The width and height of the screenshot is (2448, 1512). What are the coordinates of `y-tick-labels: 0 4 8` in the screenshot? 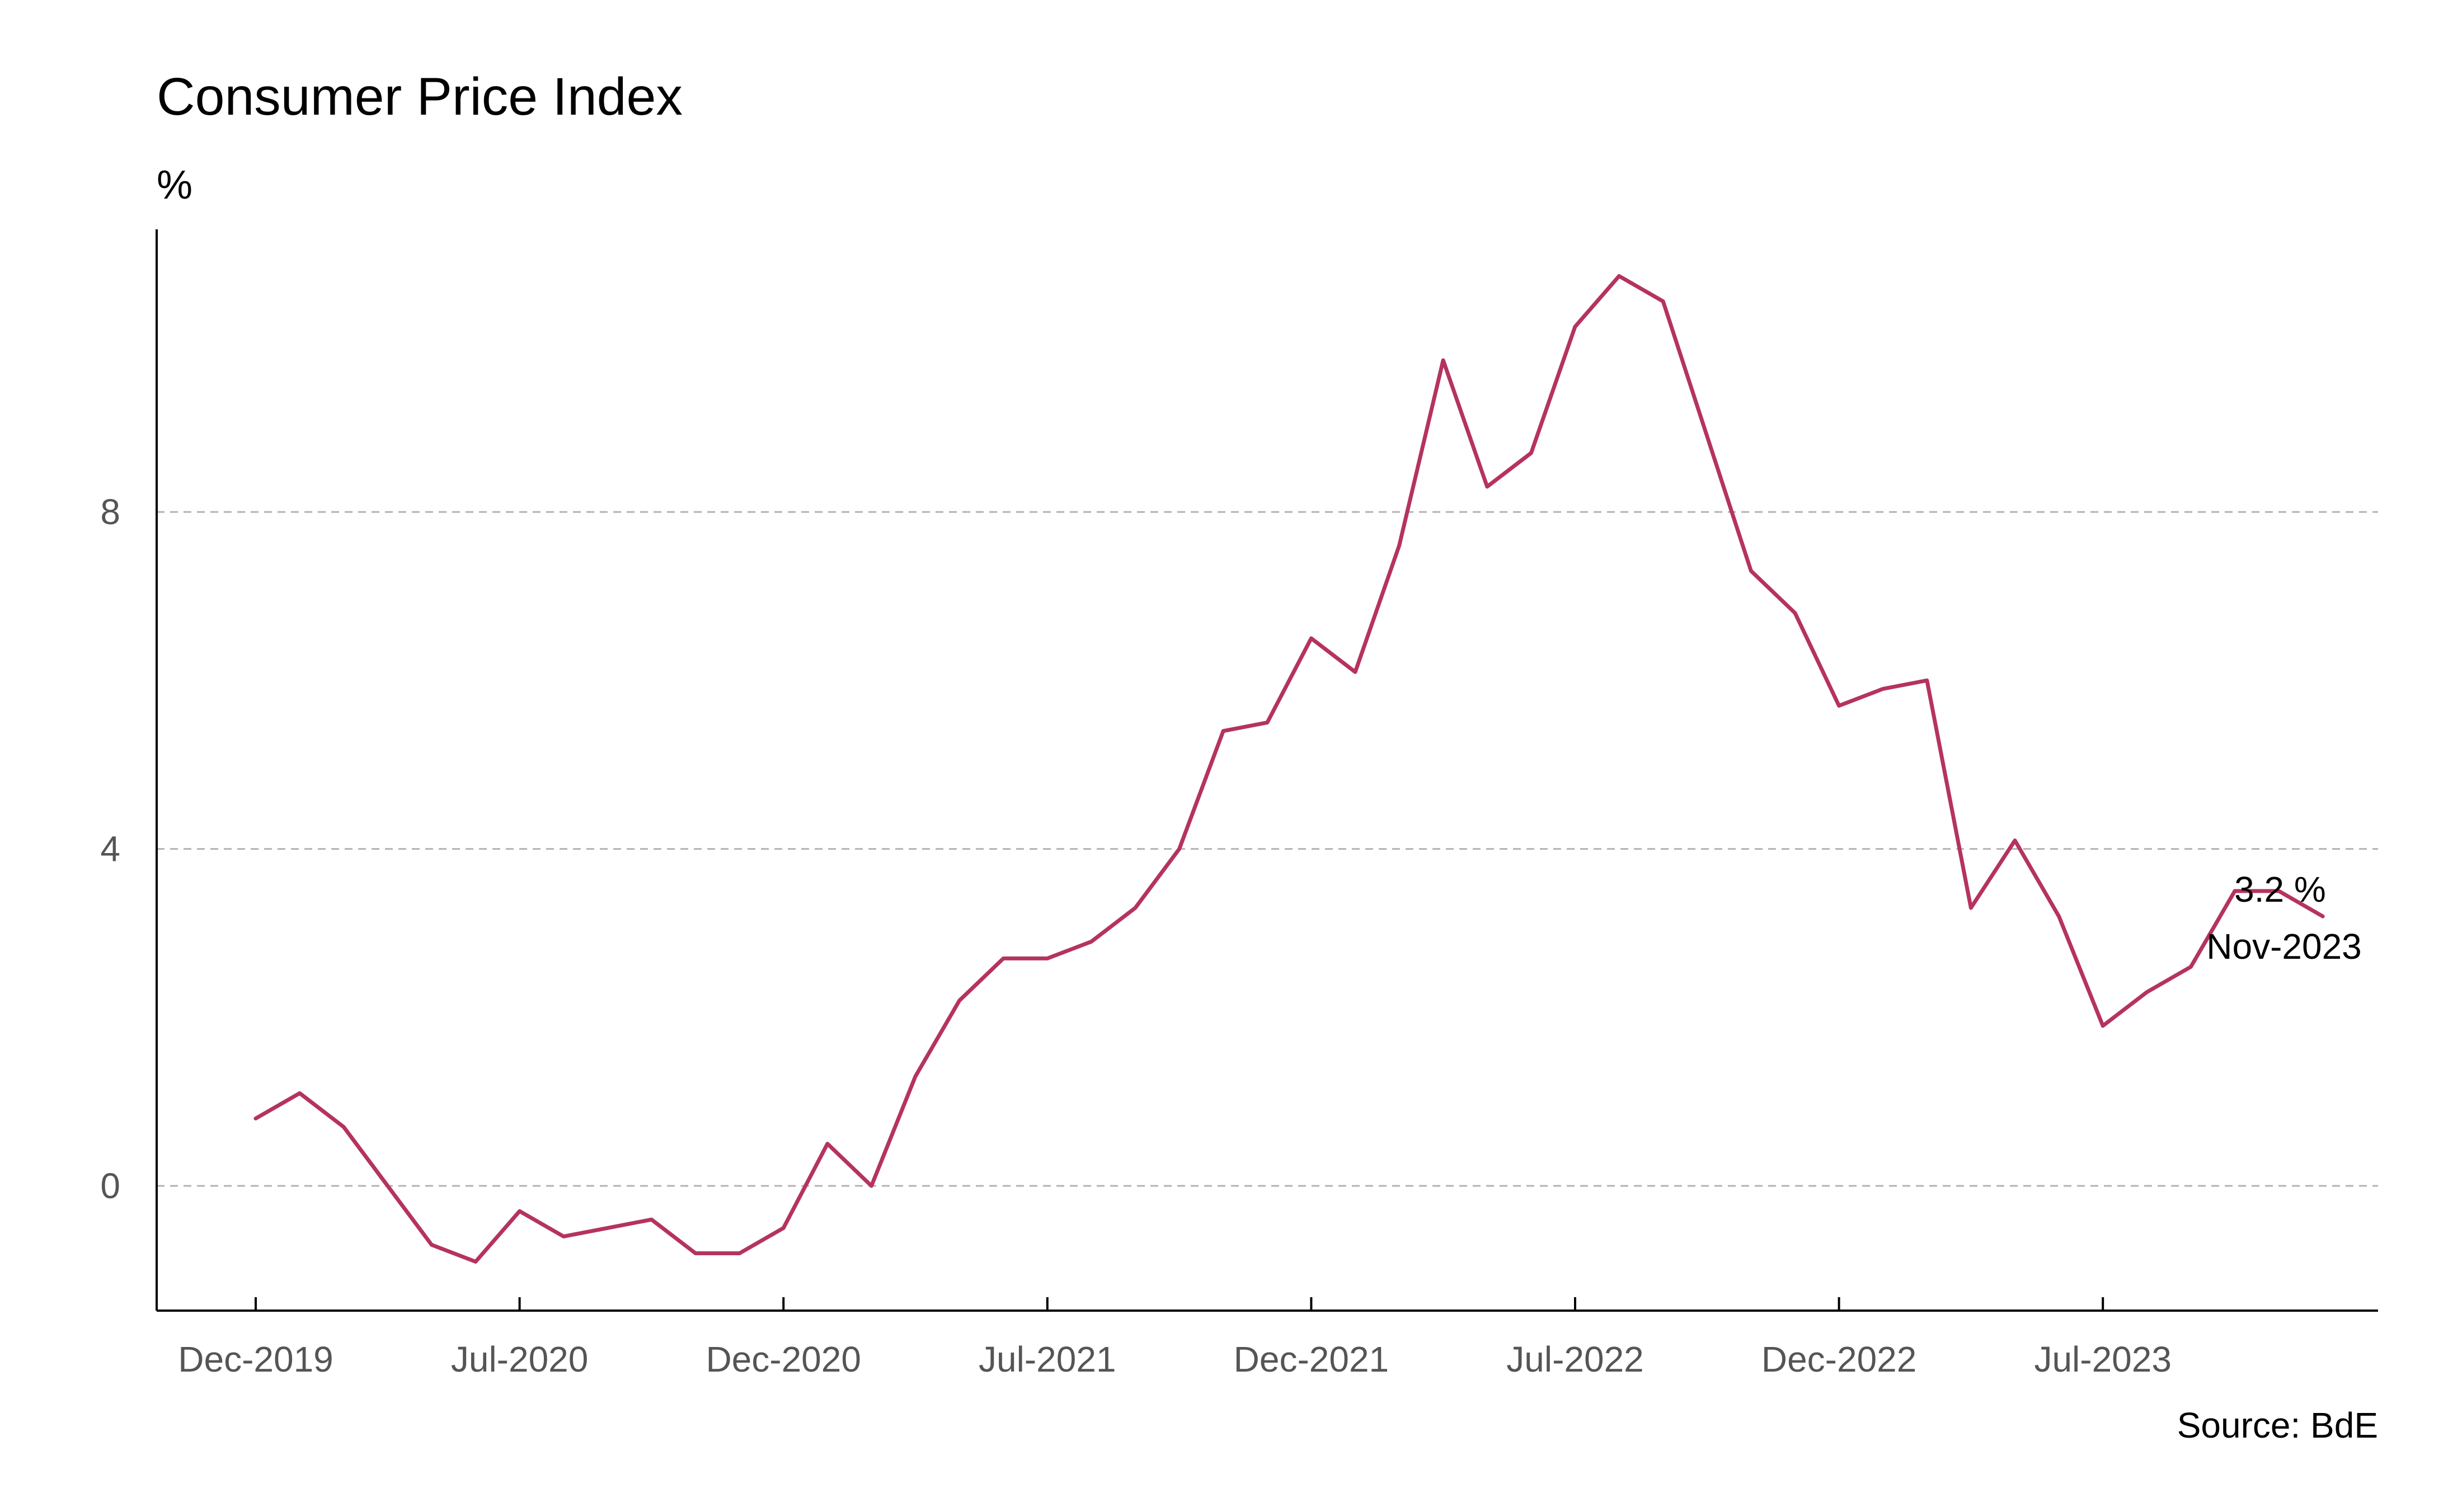 It's located at (110, 849).